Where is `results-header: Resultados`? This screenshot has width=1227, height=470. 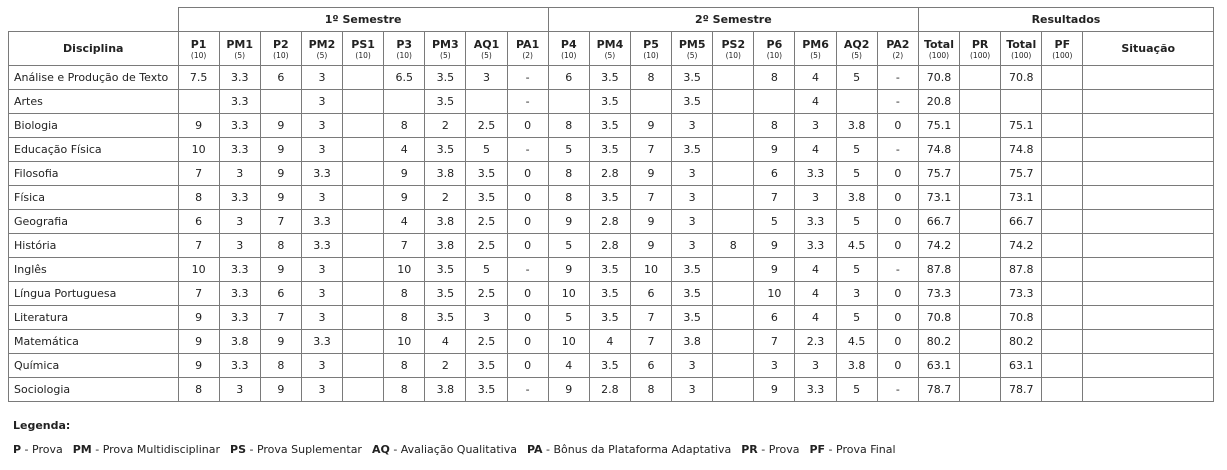
results-header: Resultados is located at coordinates (1066, 19).